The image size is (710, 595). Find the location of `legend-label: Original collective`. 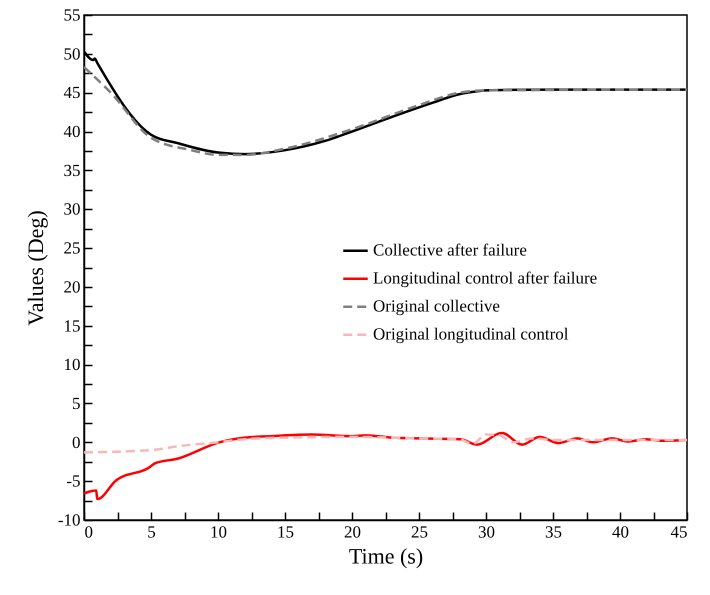

legend-label: Original collective is located at coordinates (436, 306).